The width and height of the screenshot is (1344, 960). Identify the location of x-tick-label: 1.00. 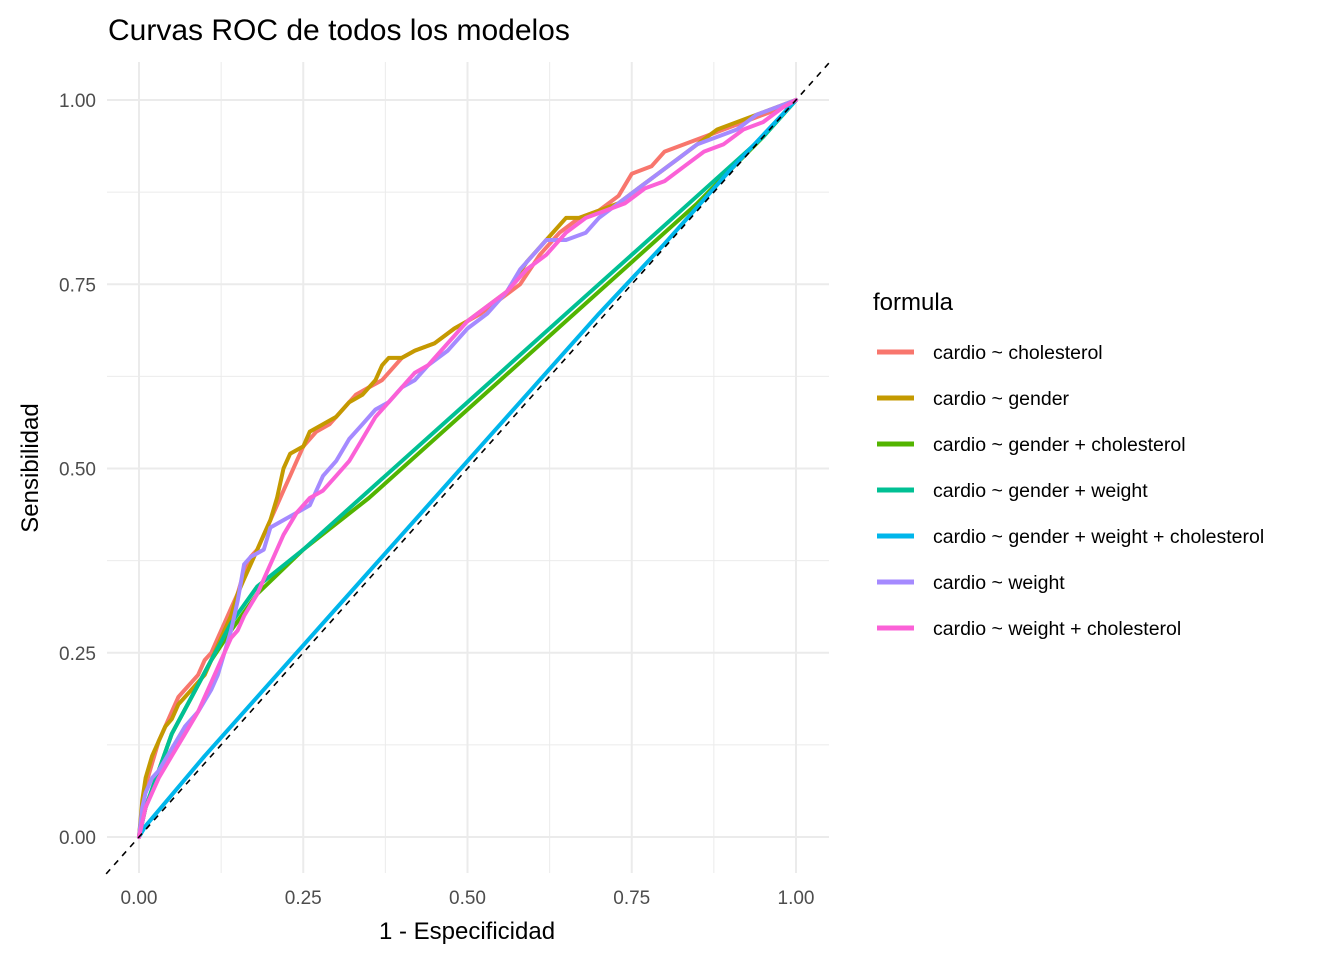
(796, 898).